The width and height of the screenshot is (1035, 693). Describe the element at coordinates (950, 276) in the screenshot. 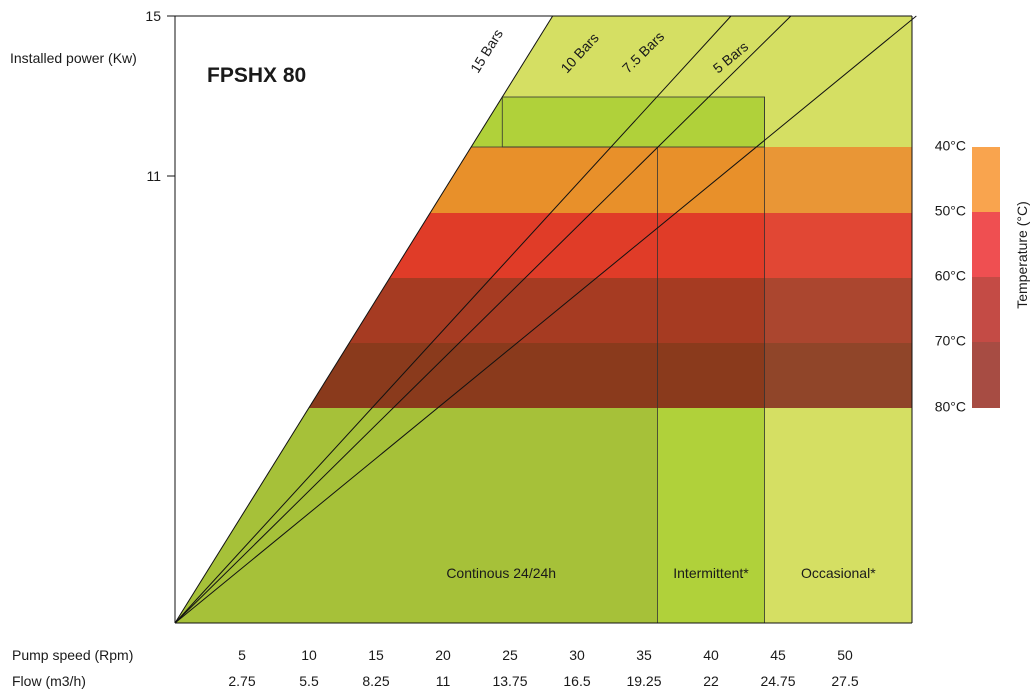

I see `temperature-legend-label: 60°C` at that location.